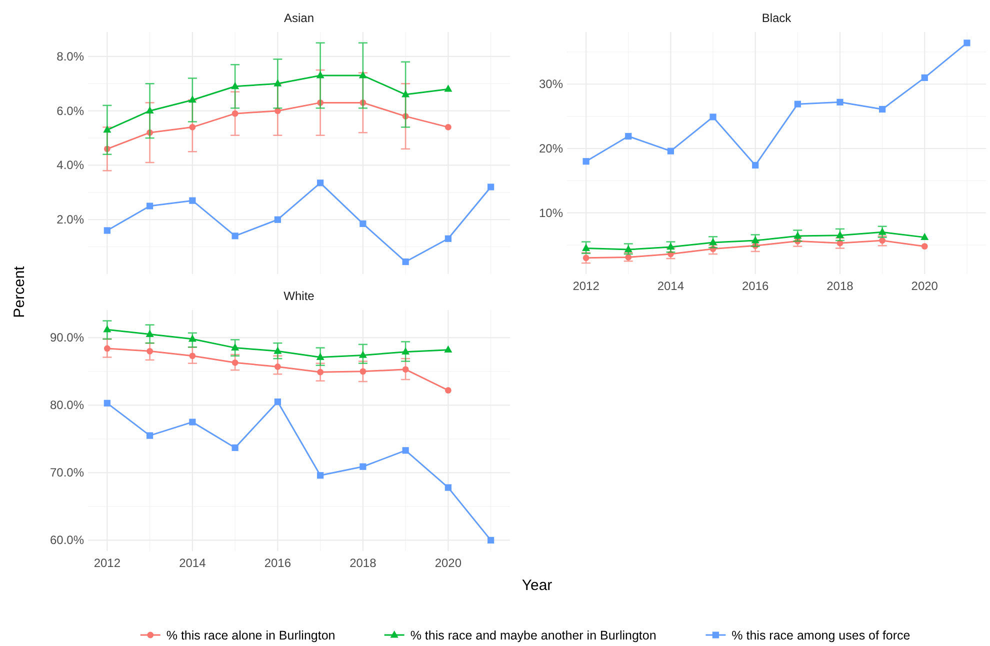 The height and width of the screenshot is (646, 990). Describe the element at coordinates (299, 18) in the screenshot. I see `chart-title: Asian` at that location.